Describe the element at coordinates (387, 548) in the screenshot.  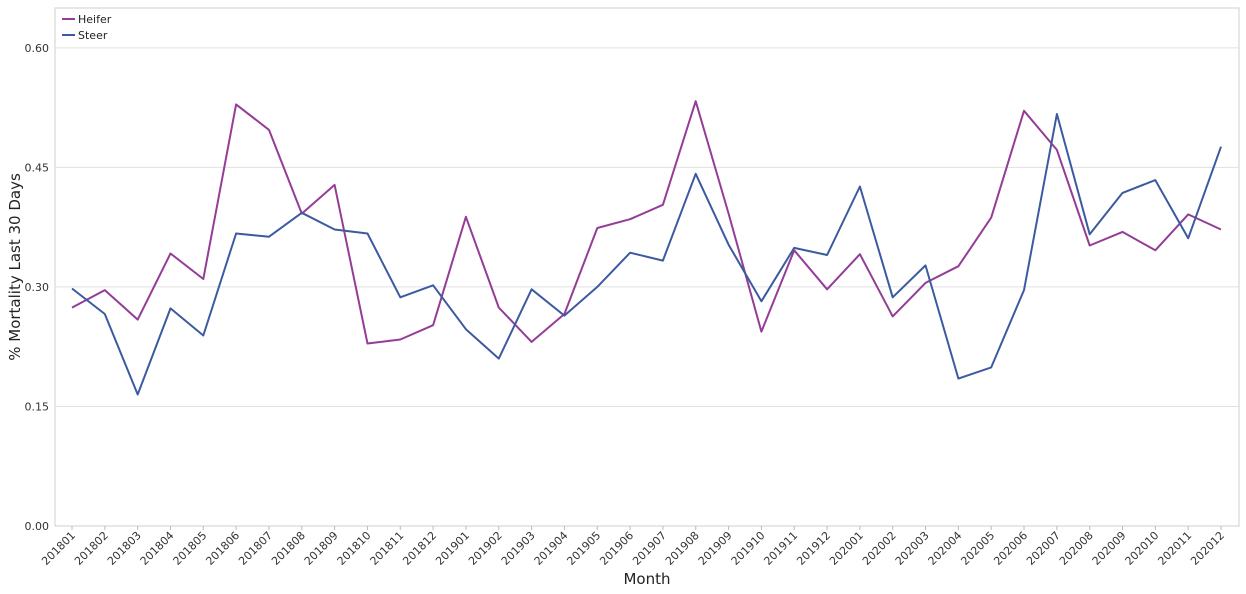
I see `x-tick-label: 201811` at that location.